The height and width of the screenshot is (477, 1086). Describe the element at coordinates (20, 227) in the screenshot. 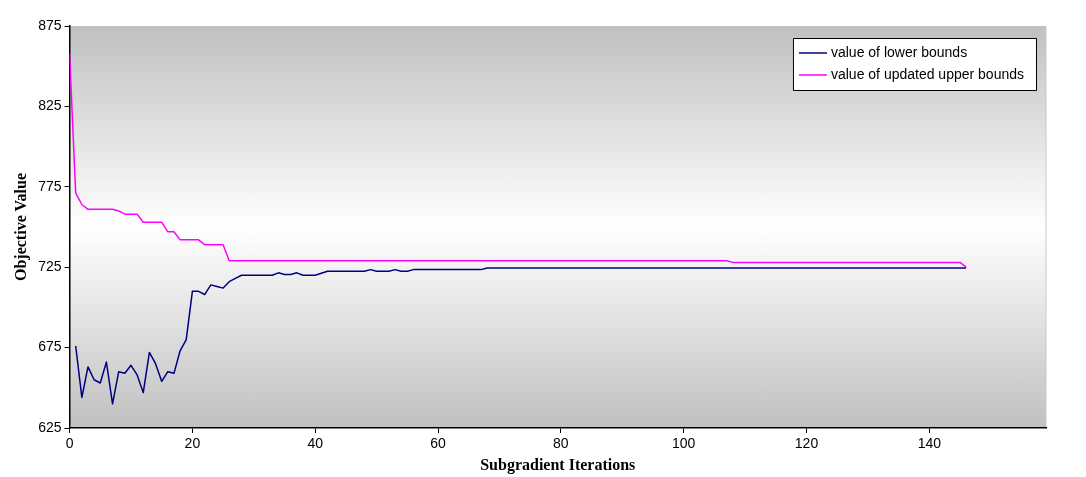

I see `y-axis-title: Objective Value` at that location.